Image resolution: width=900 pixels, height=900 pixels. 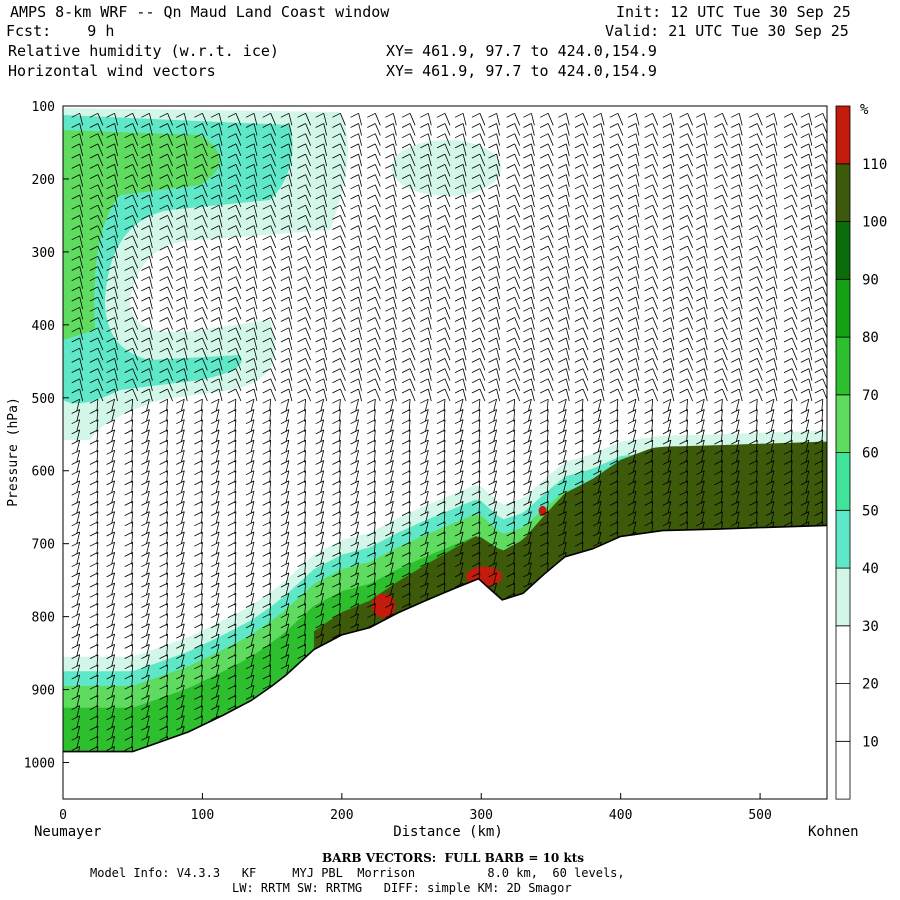 What do you see at coordinates (426, 359) in the screenshot?
I see `barb-column` at bounding box center [426, 359].